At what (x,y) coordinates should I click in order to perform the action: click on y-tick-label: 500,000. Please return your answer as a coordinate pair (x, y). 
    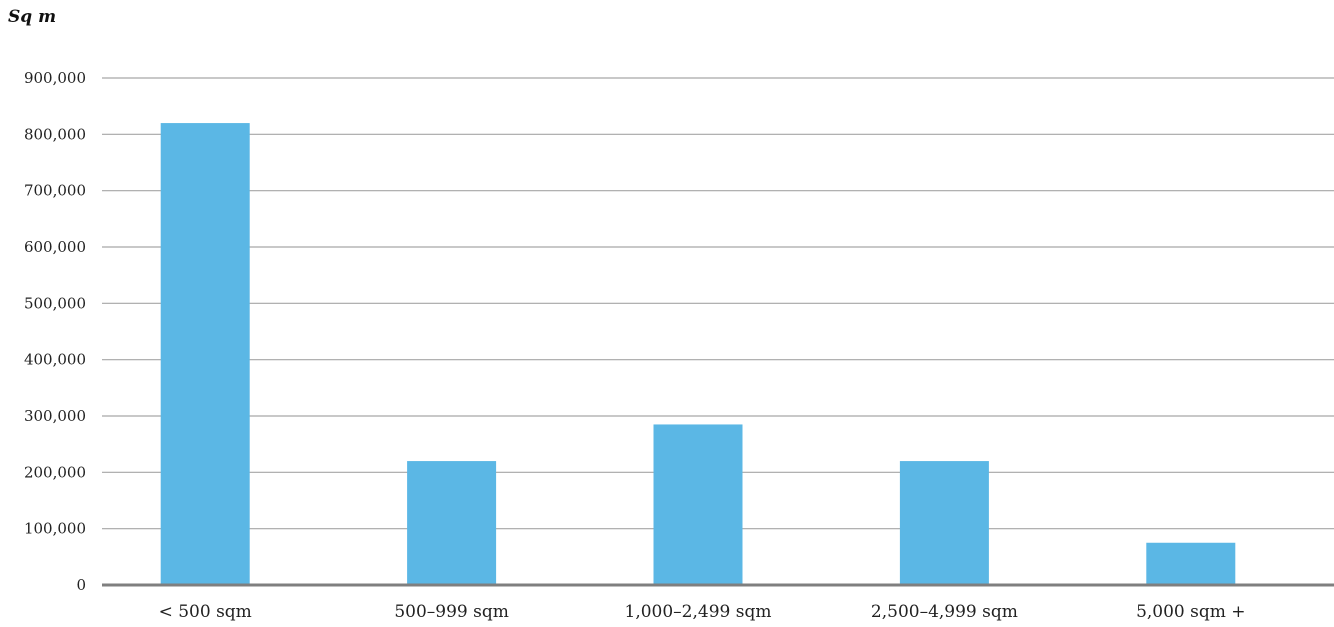
    Looking at the image, I should click on (55, 303).